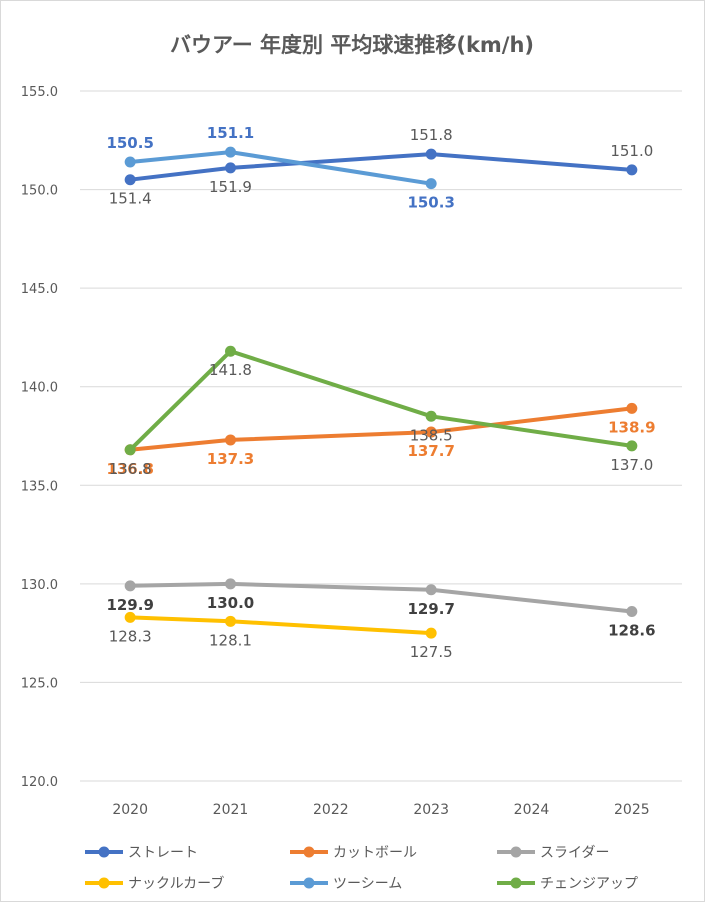 This screenshot has height=902, width=705. I want to click on data-label: 130.0, so click(230, 603).